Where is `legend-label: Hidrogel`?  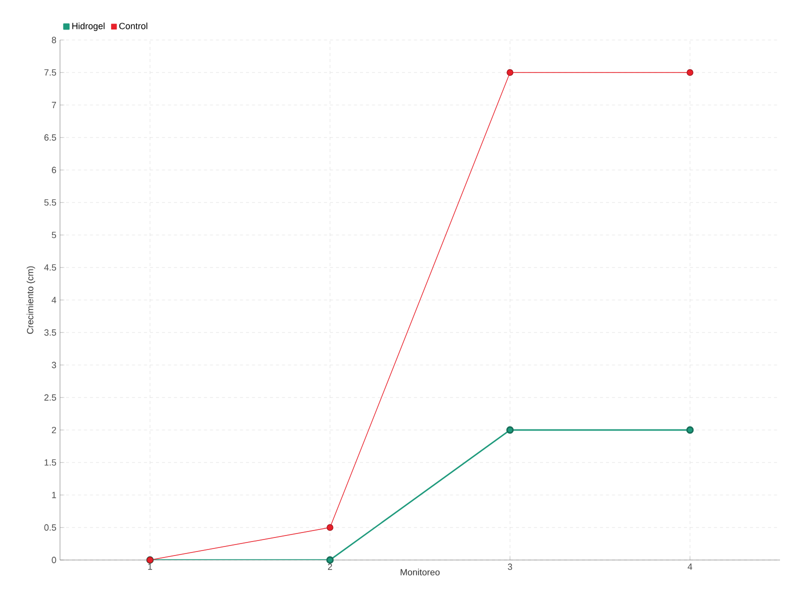 legend-label: Hidrogel is located at coordinates (88, 26).